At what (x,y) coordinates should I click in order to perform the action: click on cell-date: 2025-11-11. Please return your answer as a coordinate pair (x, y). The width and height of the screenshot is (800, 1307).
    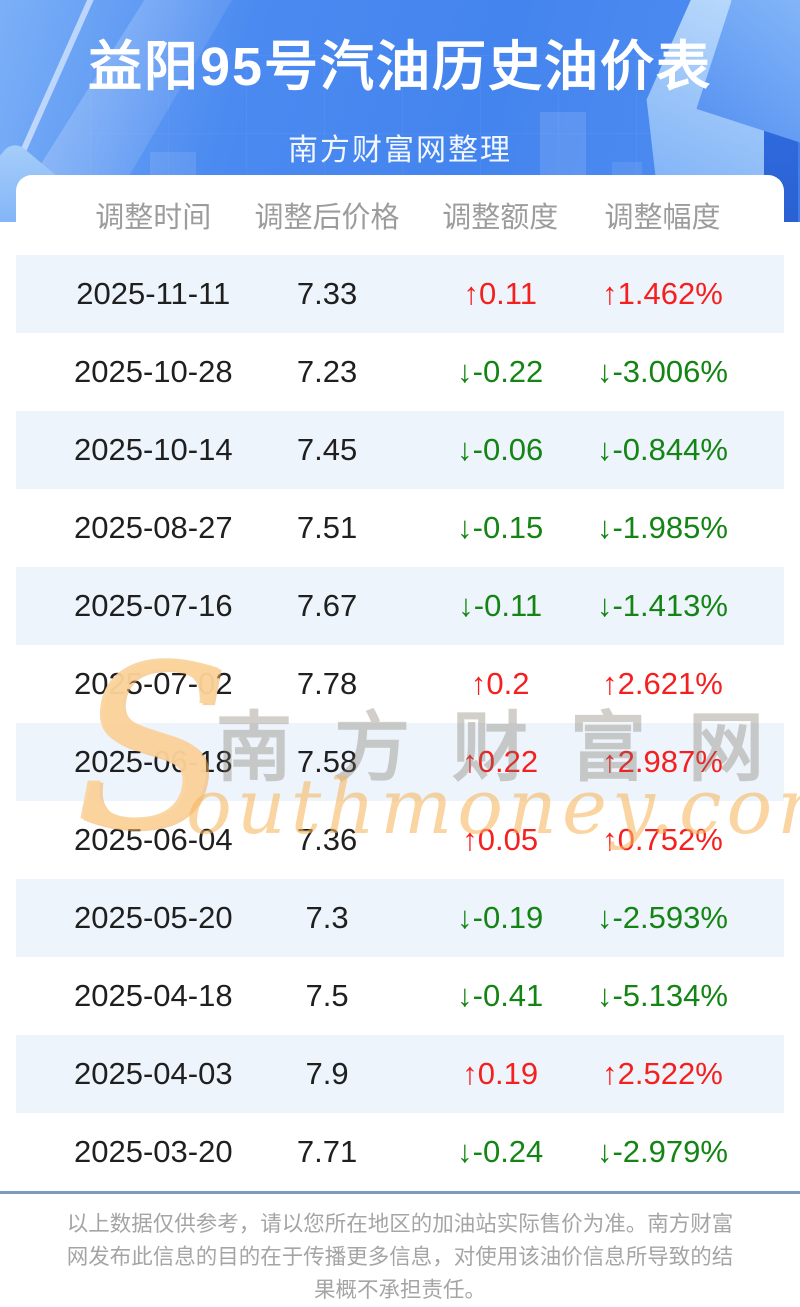
    Looking at the image, I should click on (153, 293).